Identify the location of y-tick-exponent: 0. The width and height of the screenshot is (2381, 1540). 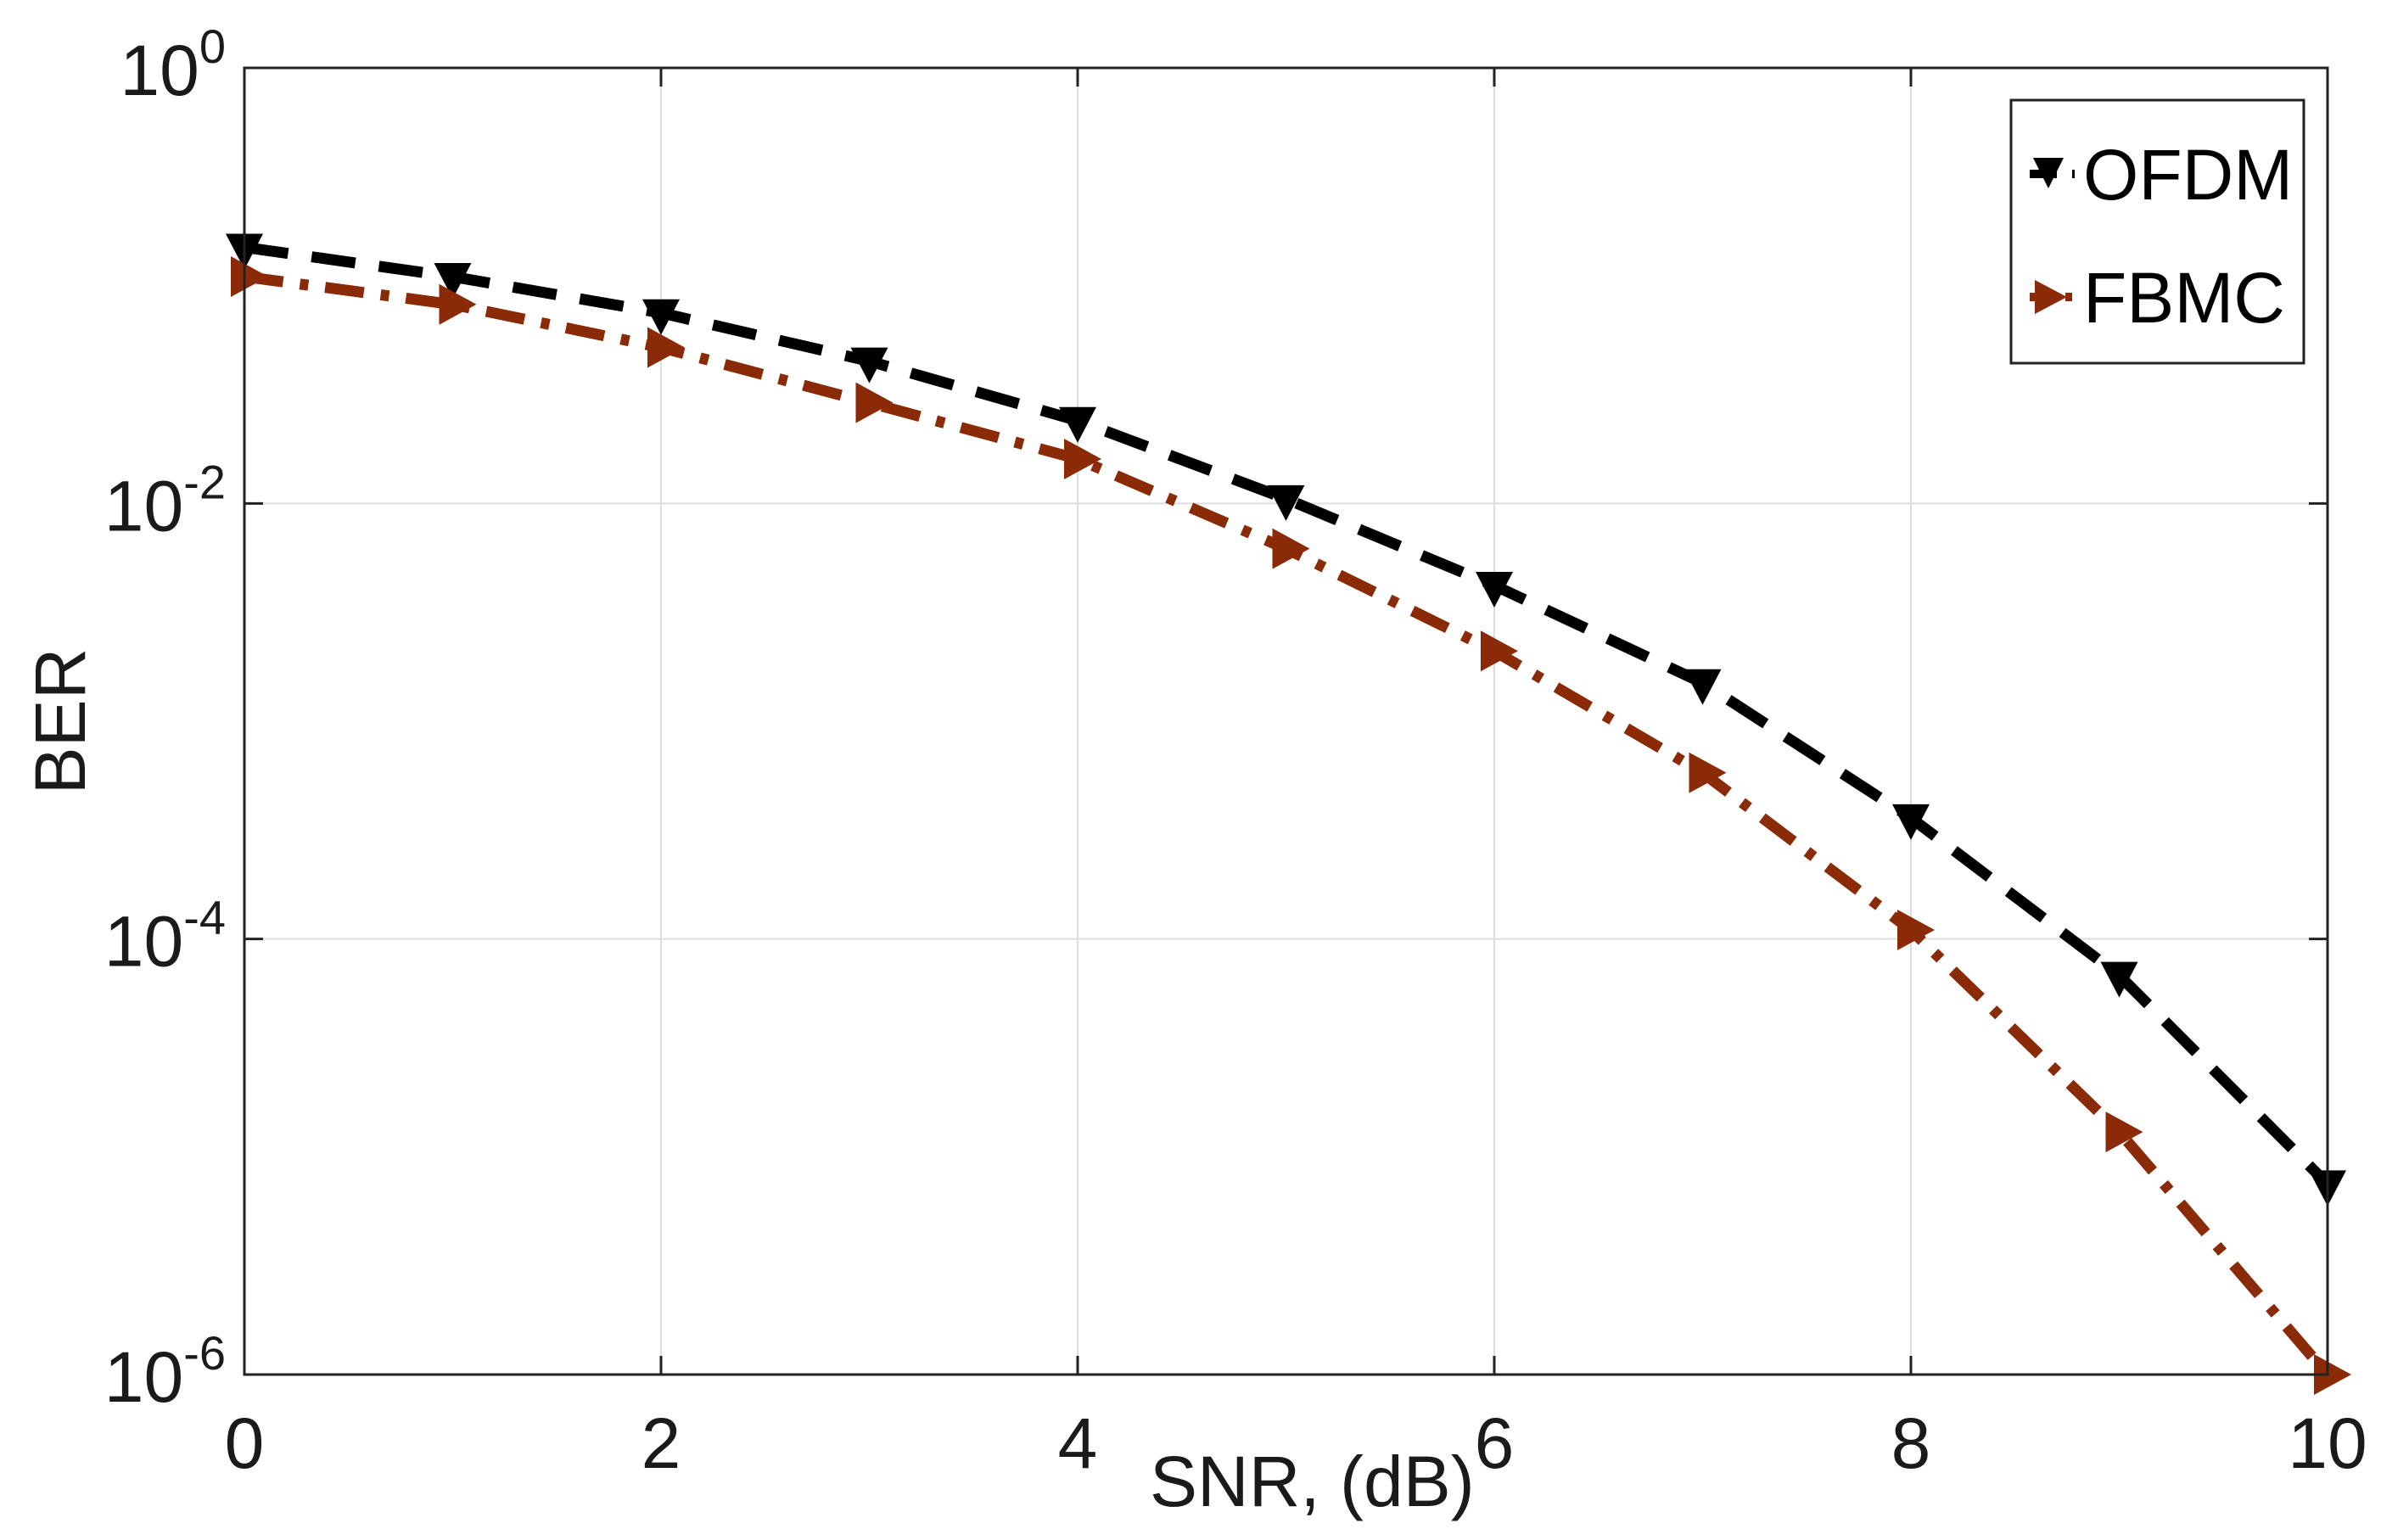
(212, 46).